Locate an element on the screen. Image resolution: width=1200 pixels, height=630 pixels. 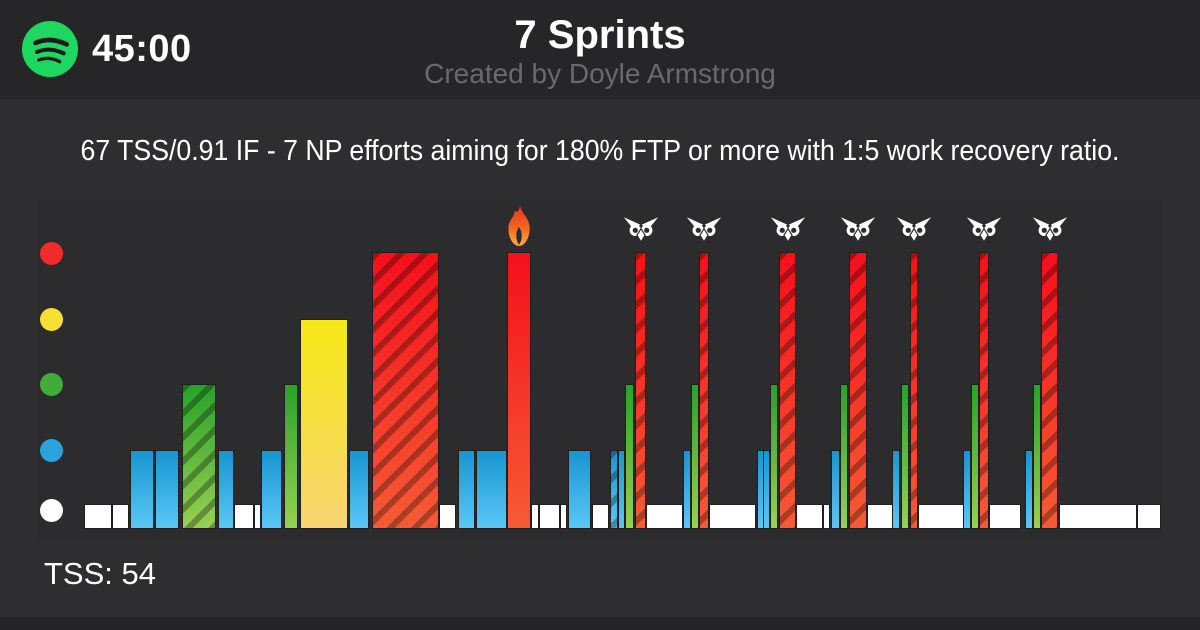
tss-label: TSS: 54 is located at coordinates (100, 573).